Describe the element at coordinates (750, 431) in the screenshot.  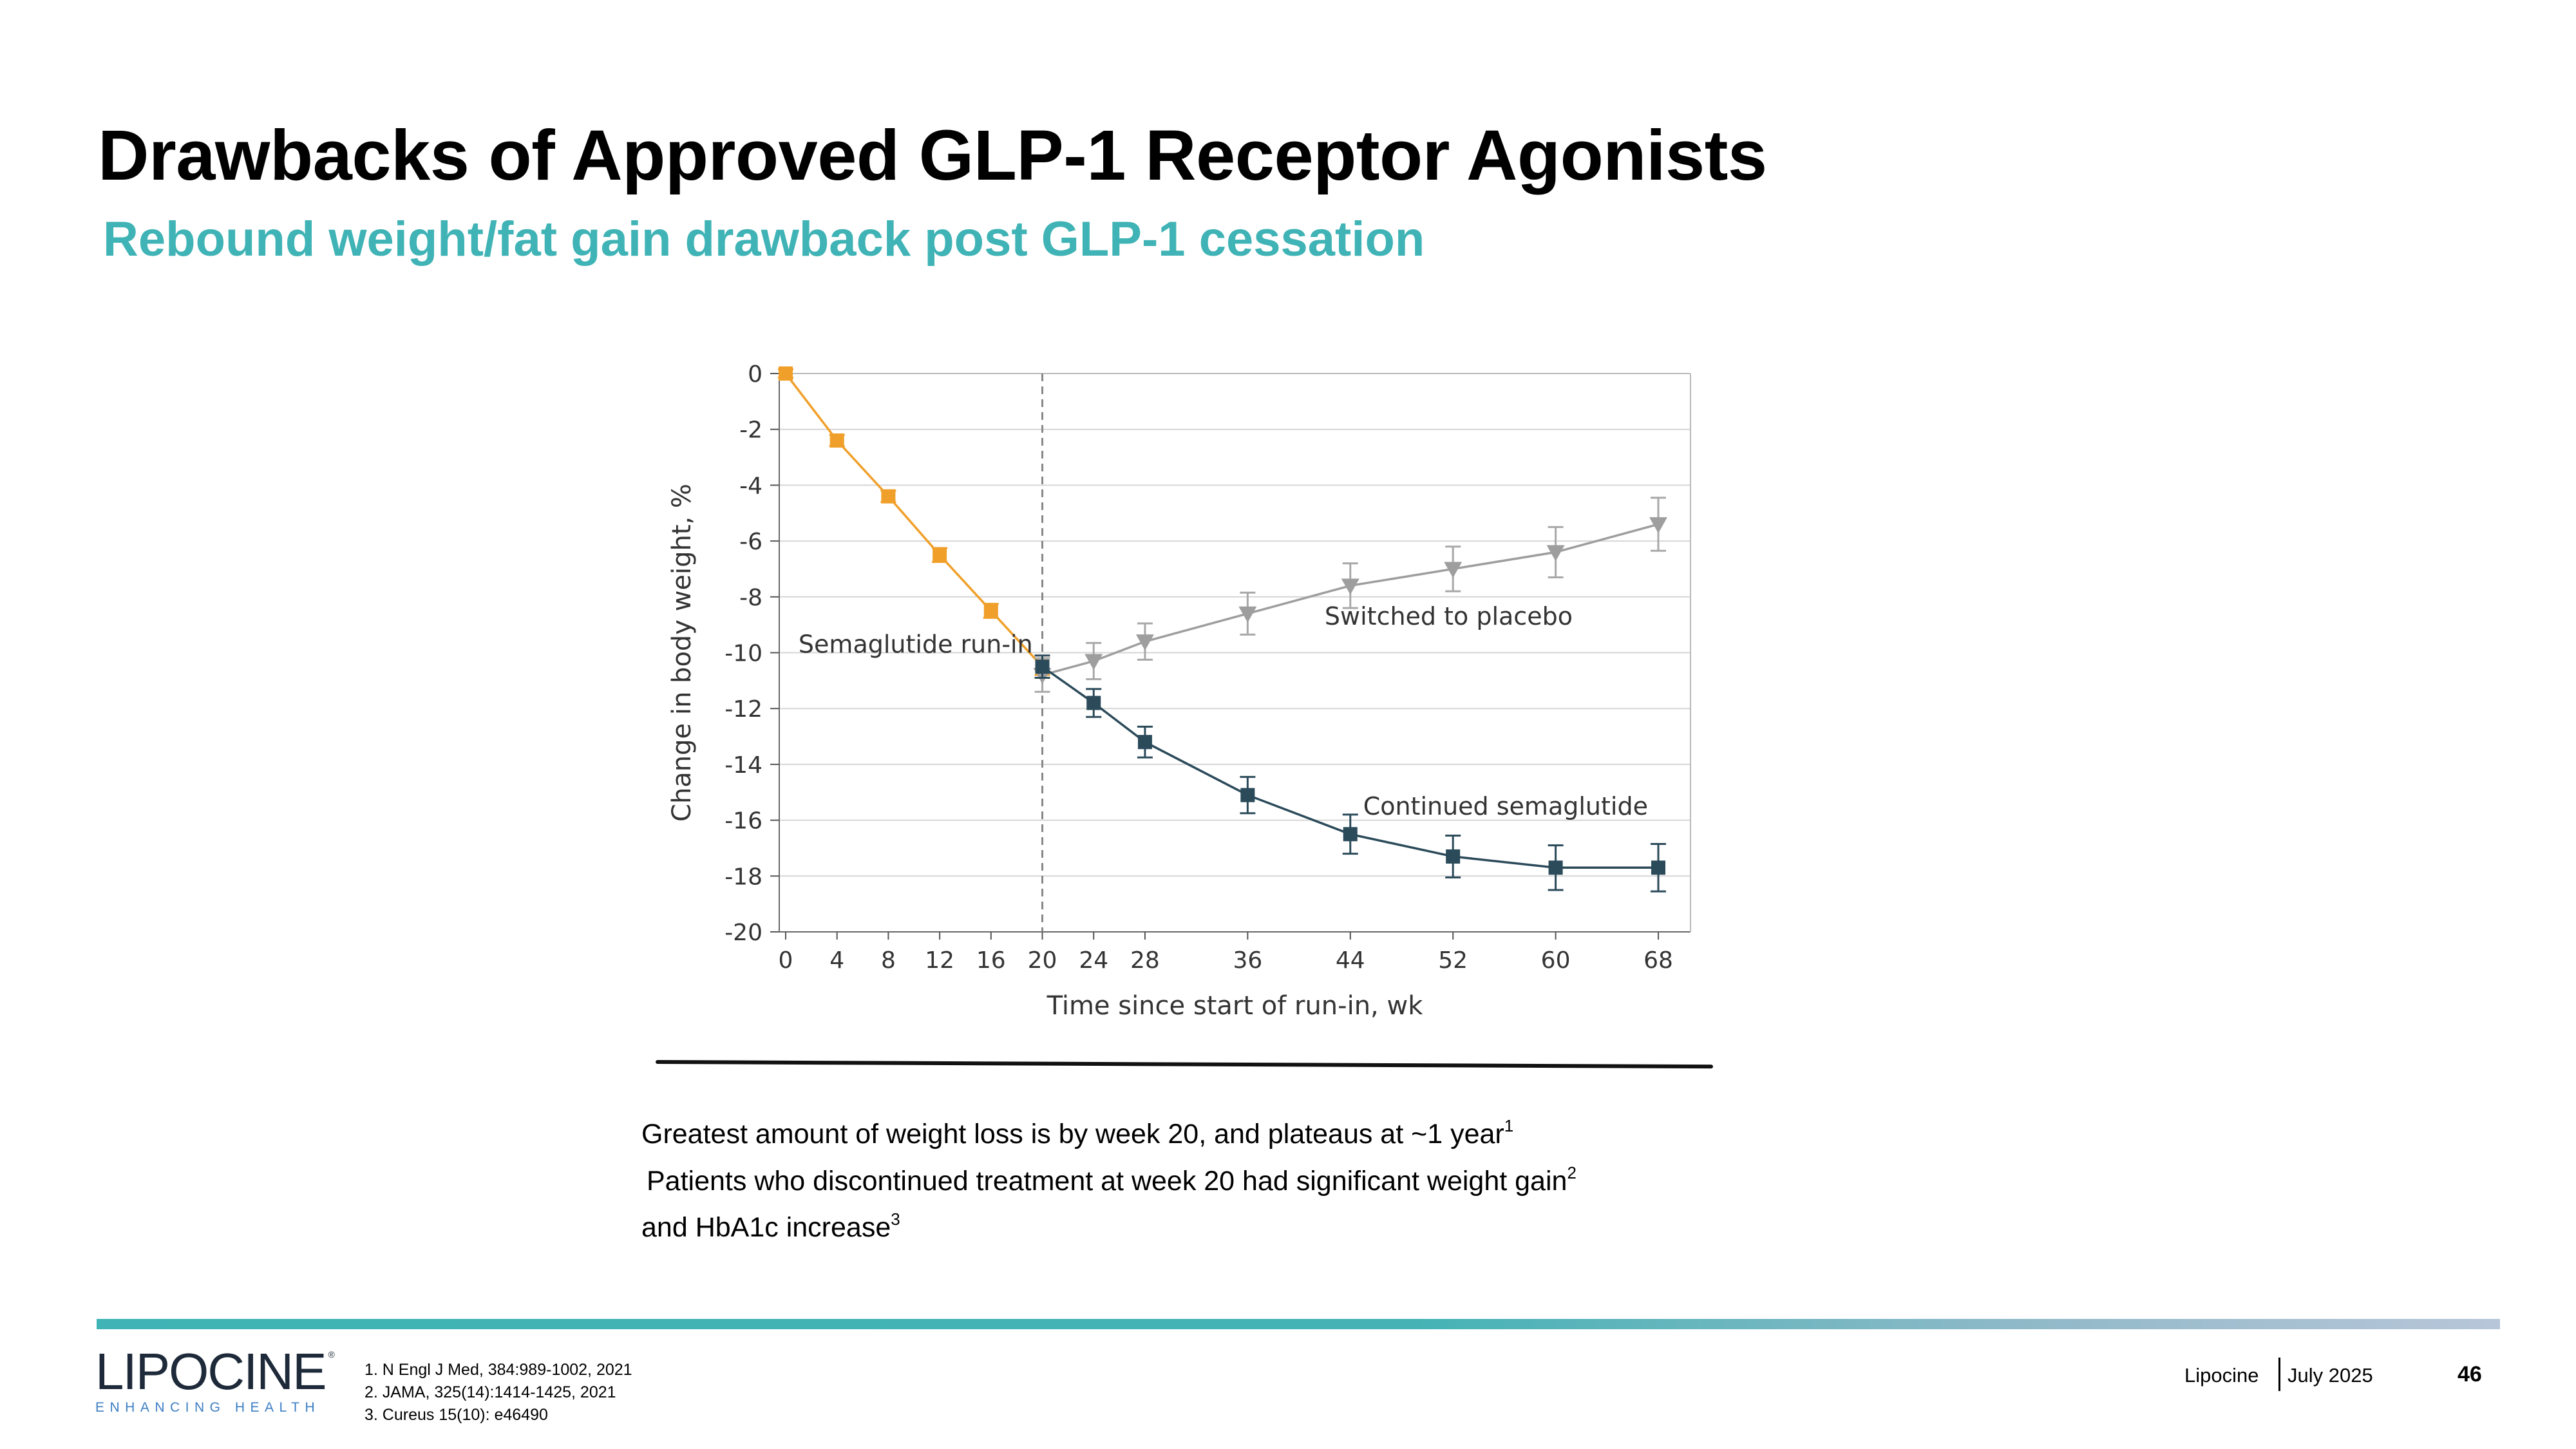
I see `y-tick-label: -2` at that location.